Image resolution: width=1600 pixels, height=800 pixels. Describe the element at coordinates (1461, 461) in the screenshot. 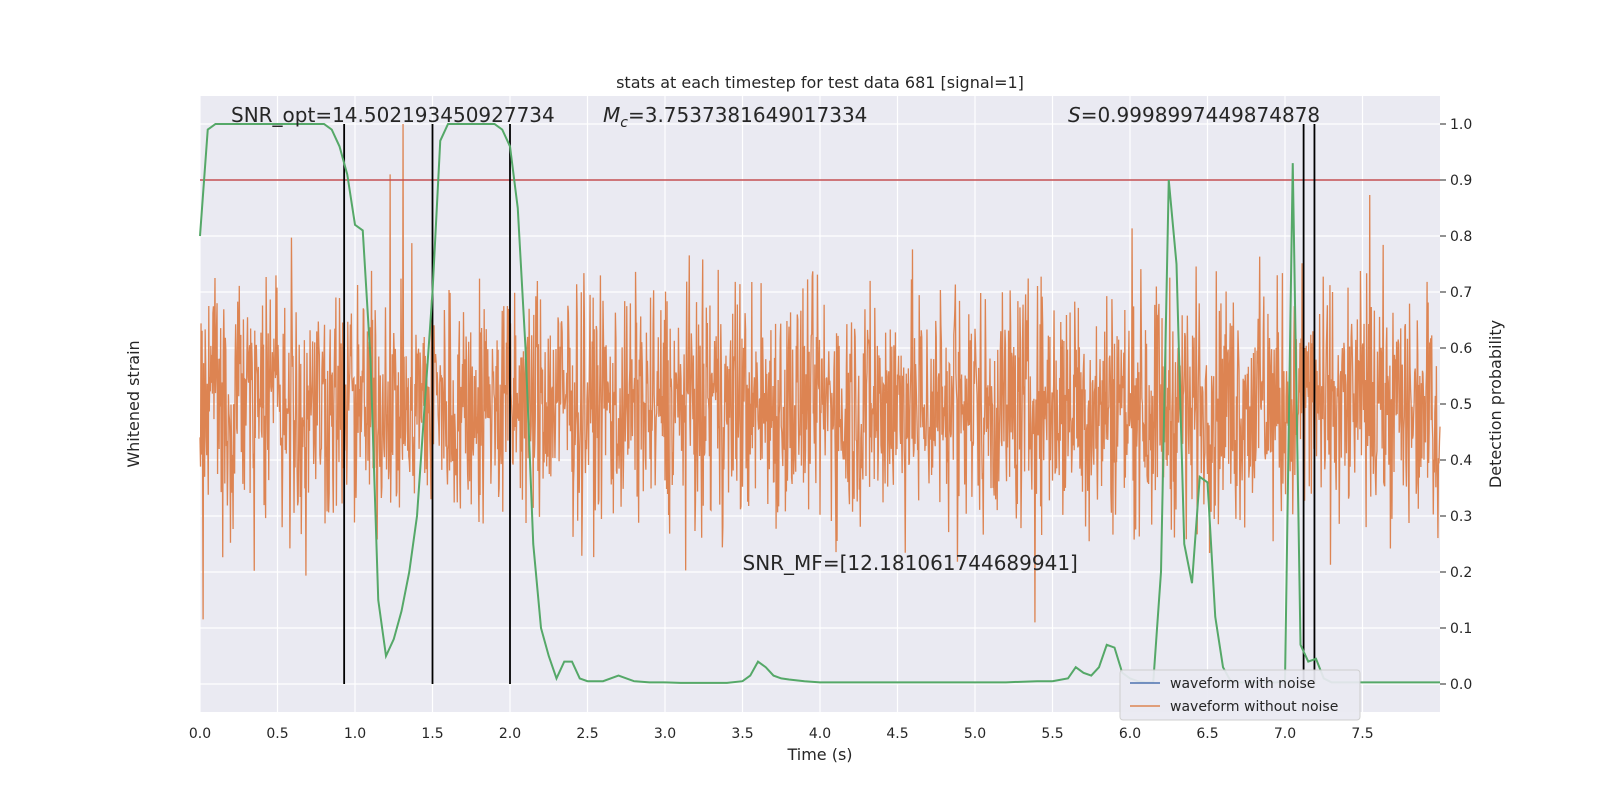

I see `y-tick-label: 0.4` at that location.